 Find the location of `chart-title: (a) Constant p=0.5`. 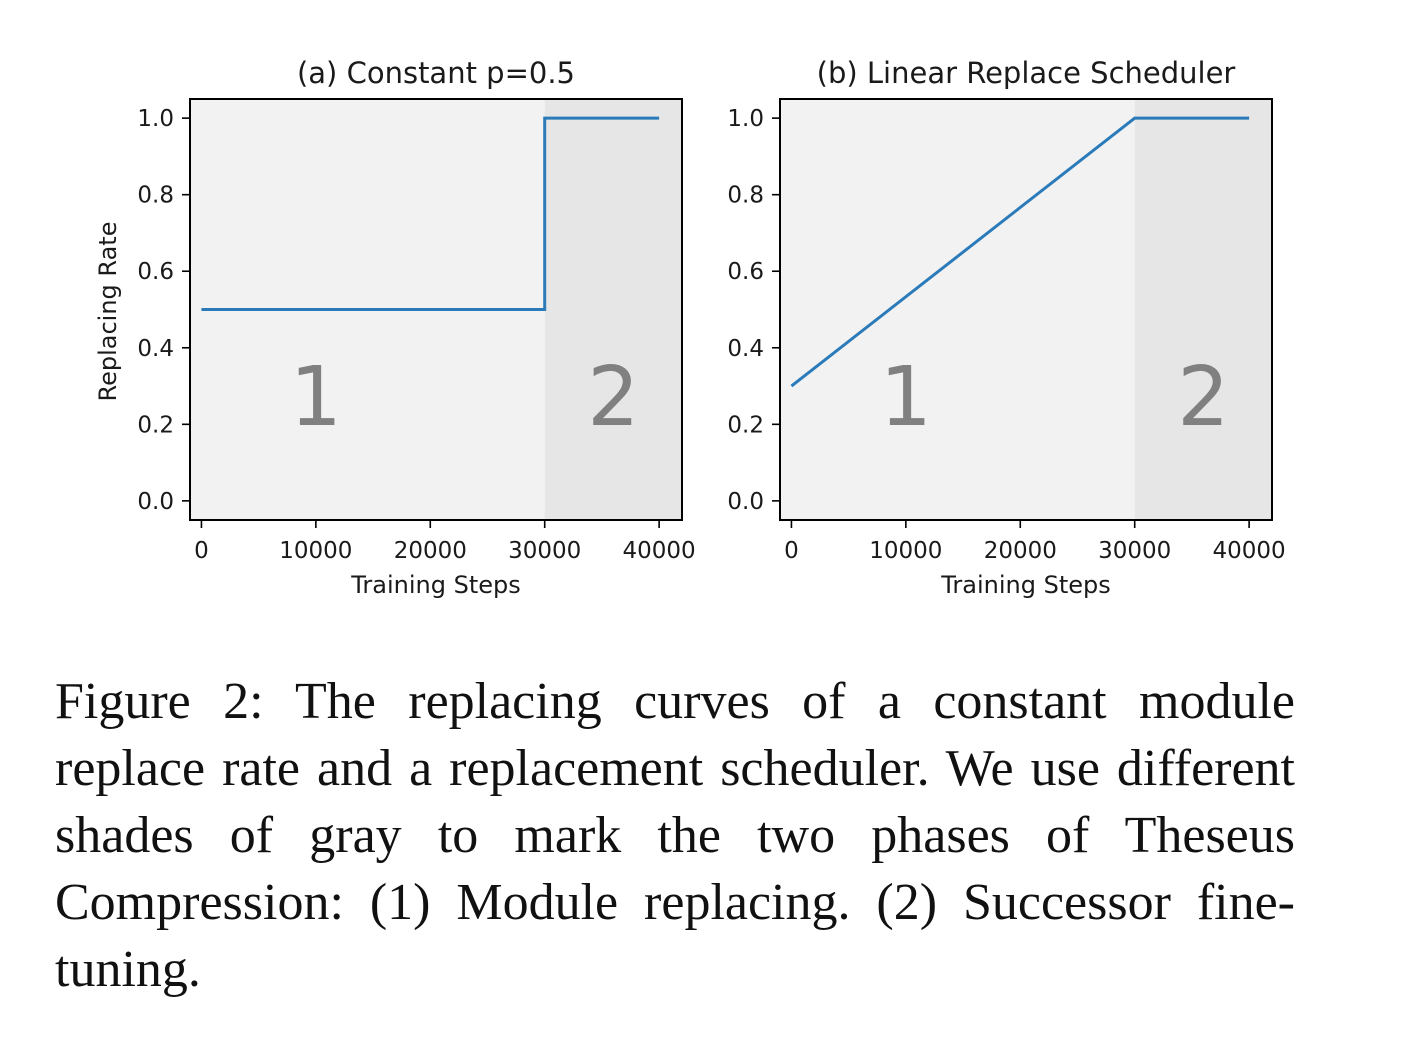

chart-title: (a) Constant p=0.5 is located at coordinates (436, 73).